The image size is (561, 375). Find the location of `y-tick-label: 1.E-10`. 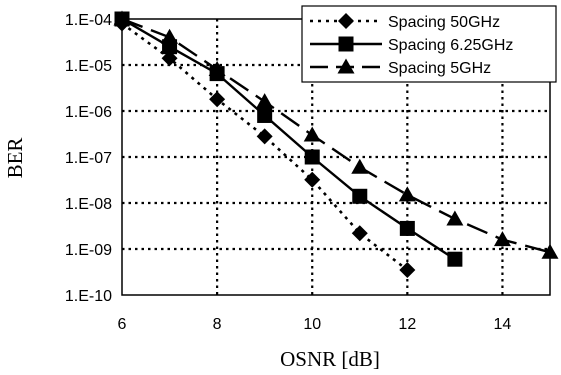

y-tick-label: 1.E-10 is located at coordinates (88, 296).